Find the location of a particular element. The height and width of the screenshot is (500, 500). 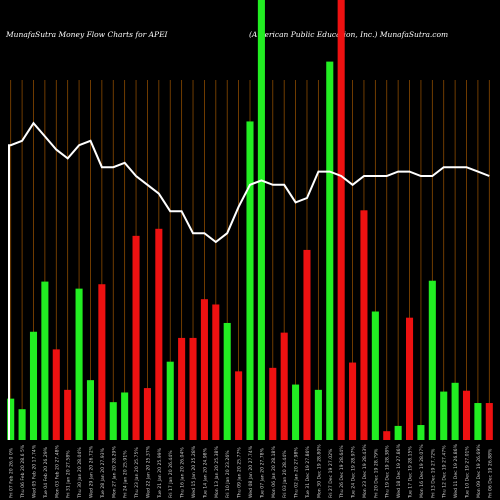

x-tick-label: Wed 29 Jan 20 26.72% is located at coordinates (91, 471).